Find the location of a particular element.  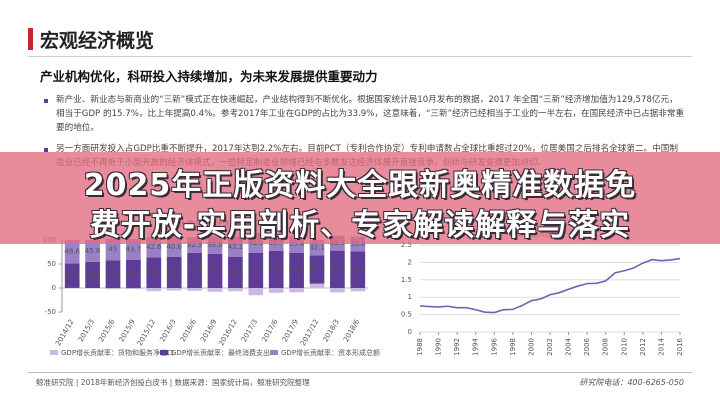

x-tick-label: 2010 is located at coordinates (624, 347).